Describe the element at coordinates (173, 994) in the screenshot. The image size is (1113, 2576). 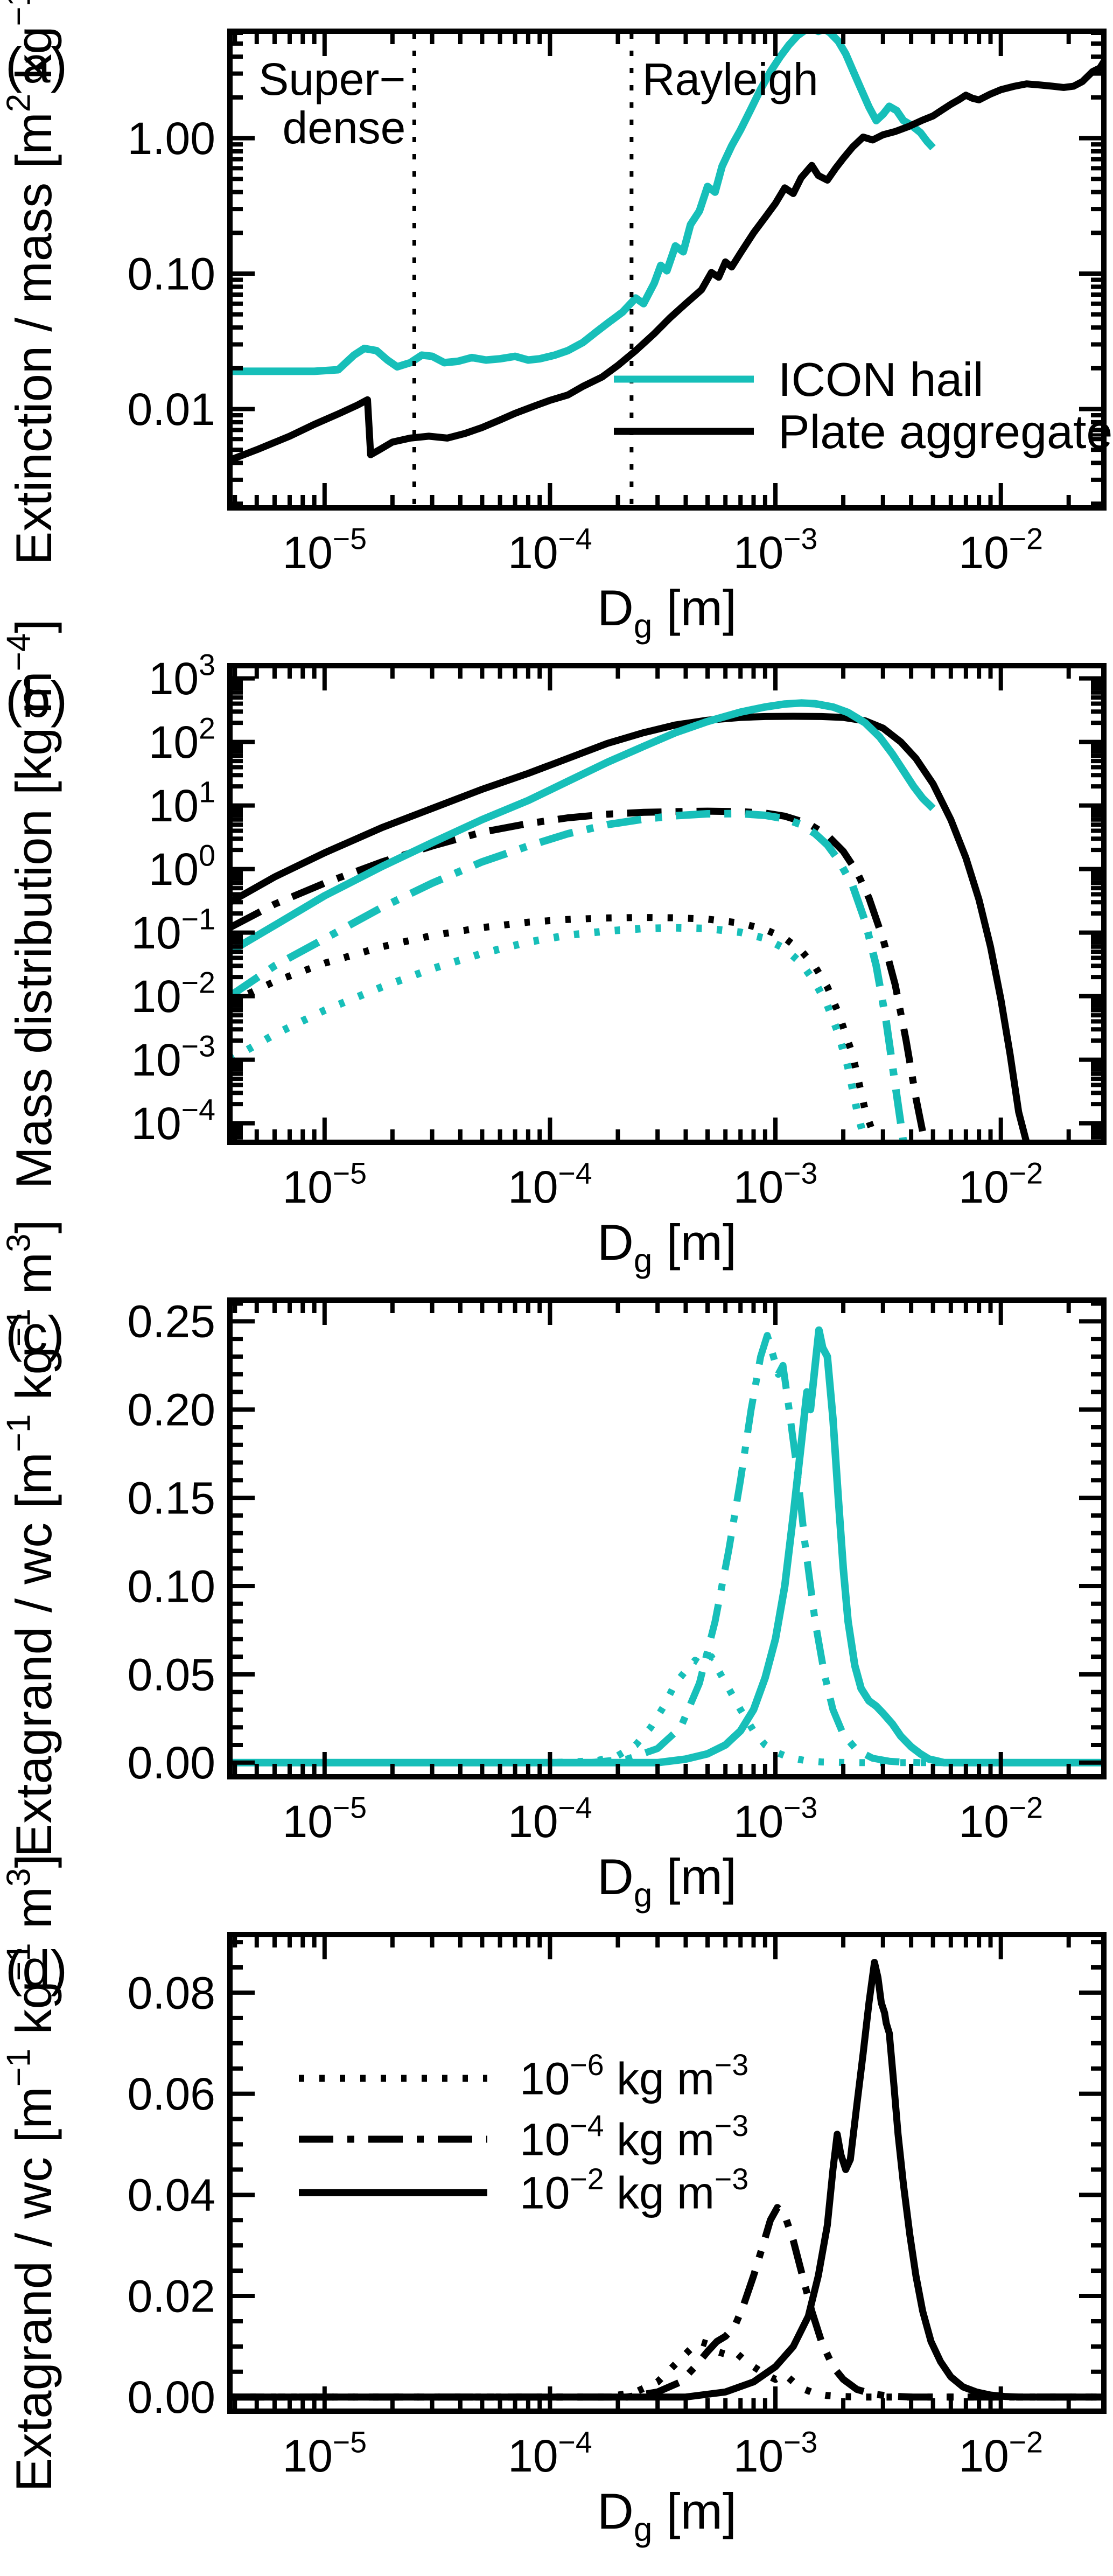
I see `y-tick-label: 10⁻²` at that location.